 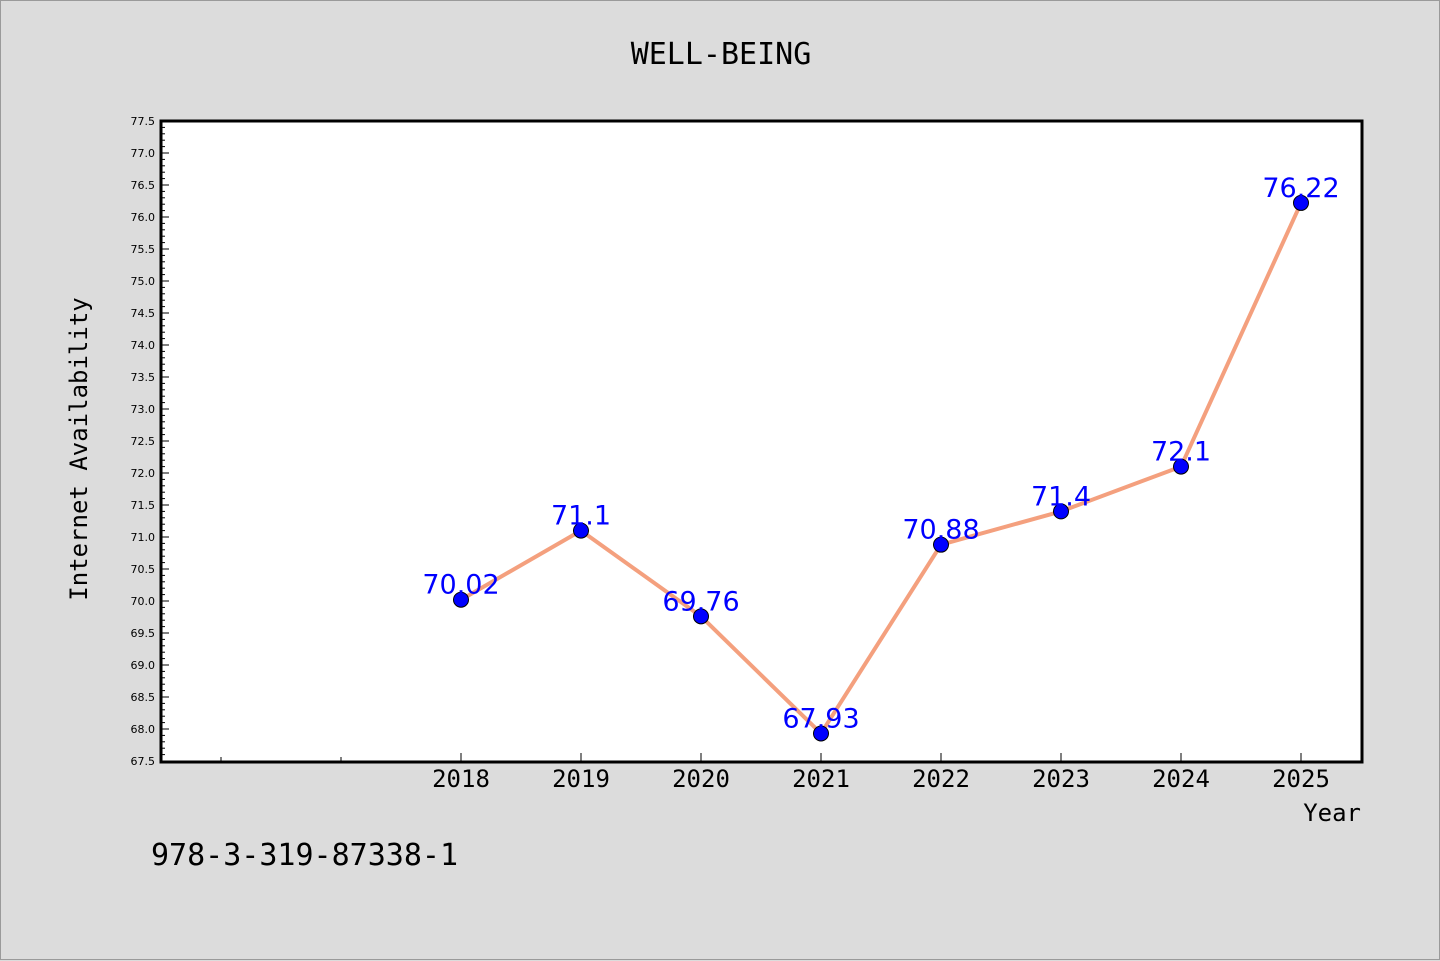 What do you see at coordinates (460, 585) in the screenshot?
I see `data-label: 70.02` at bounding box center [460, 585].